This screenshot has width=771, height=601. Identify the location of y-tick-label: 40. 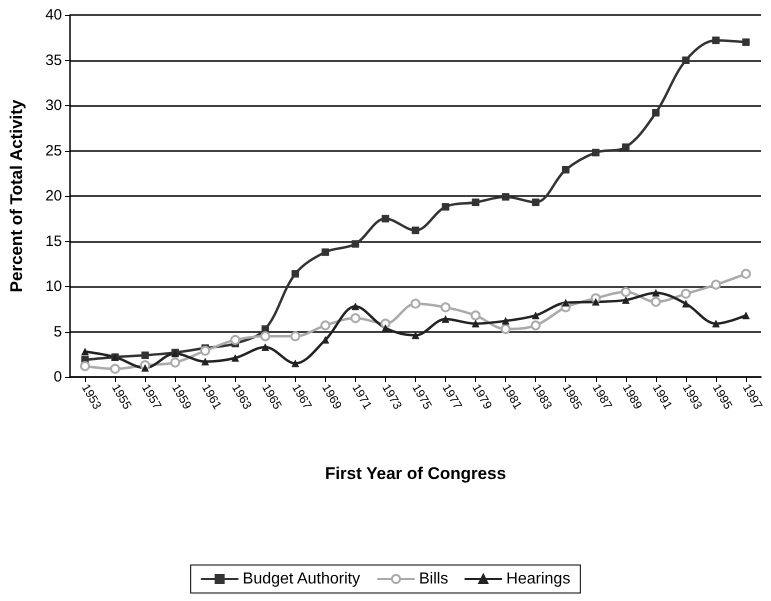
(53, 15).